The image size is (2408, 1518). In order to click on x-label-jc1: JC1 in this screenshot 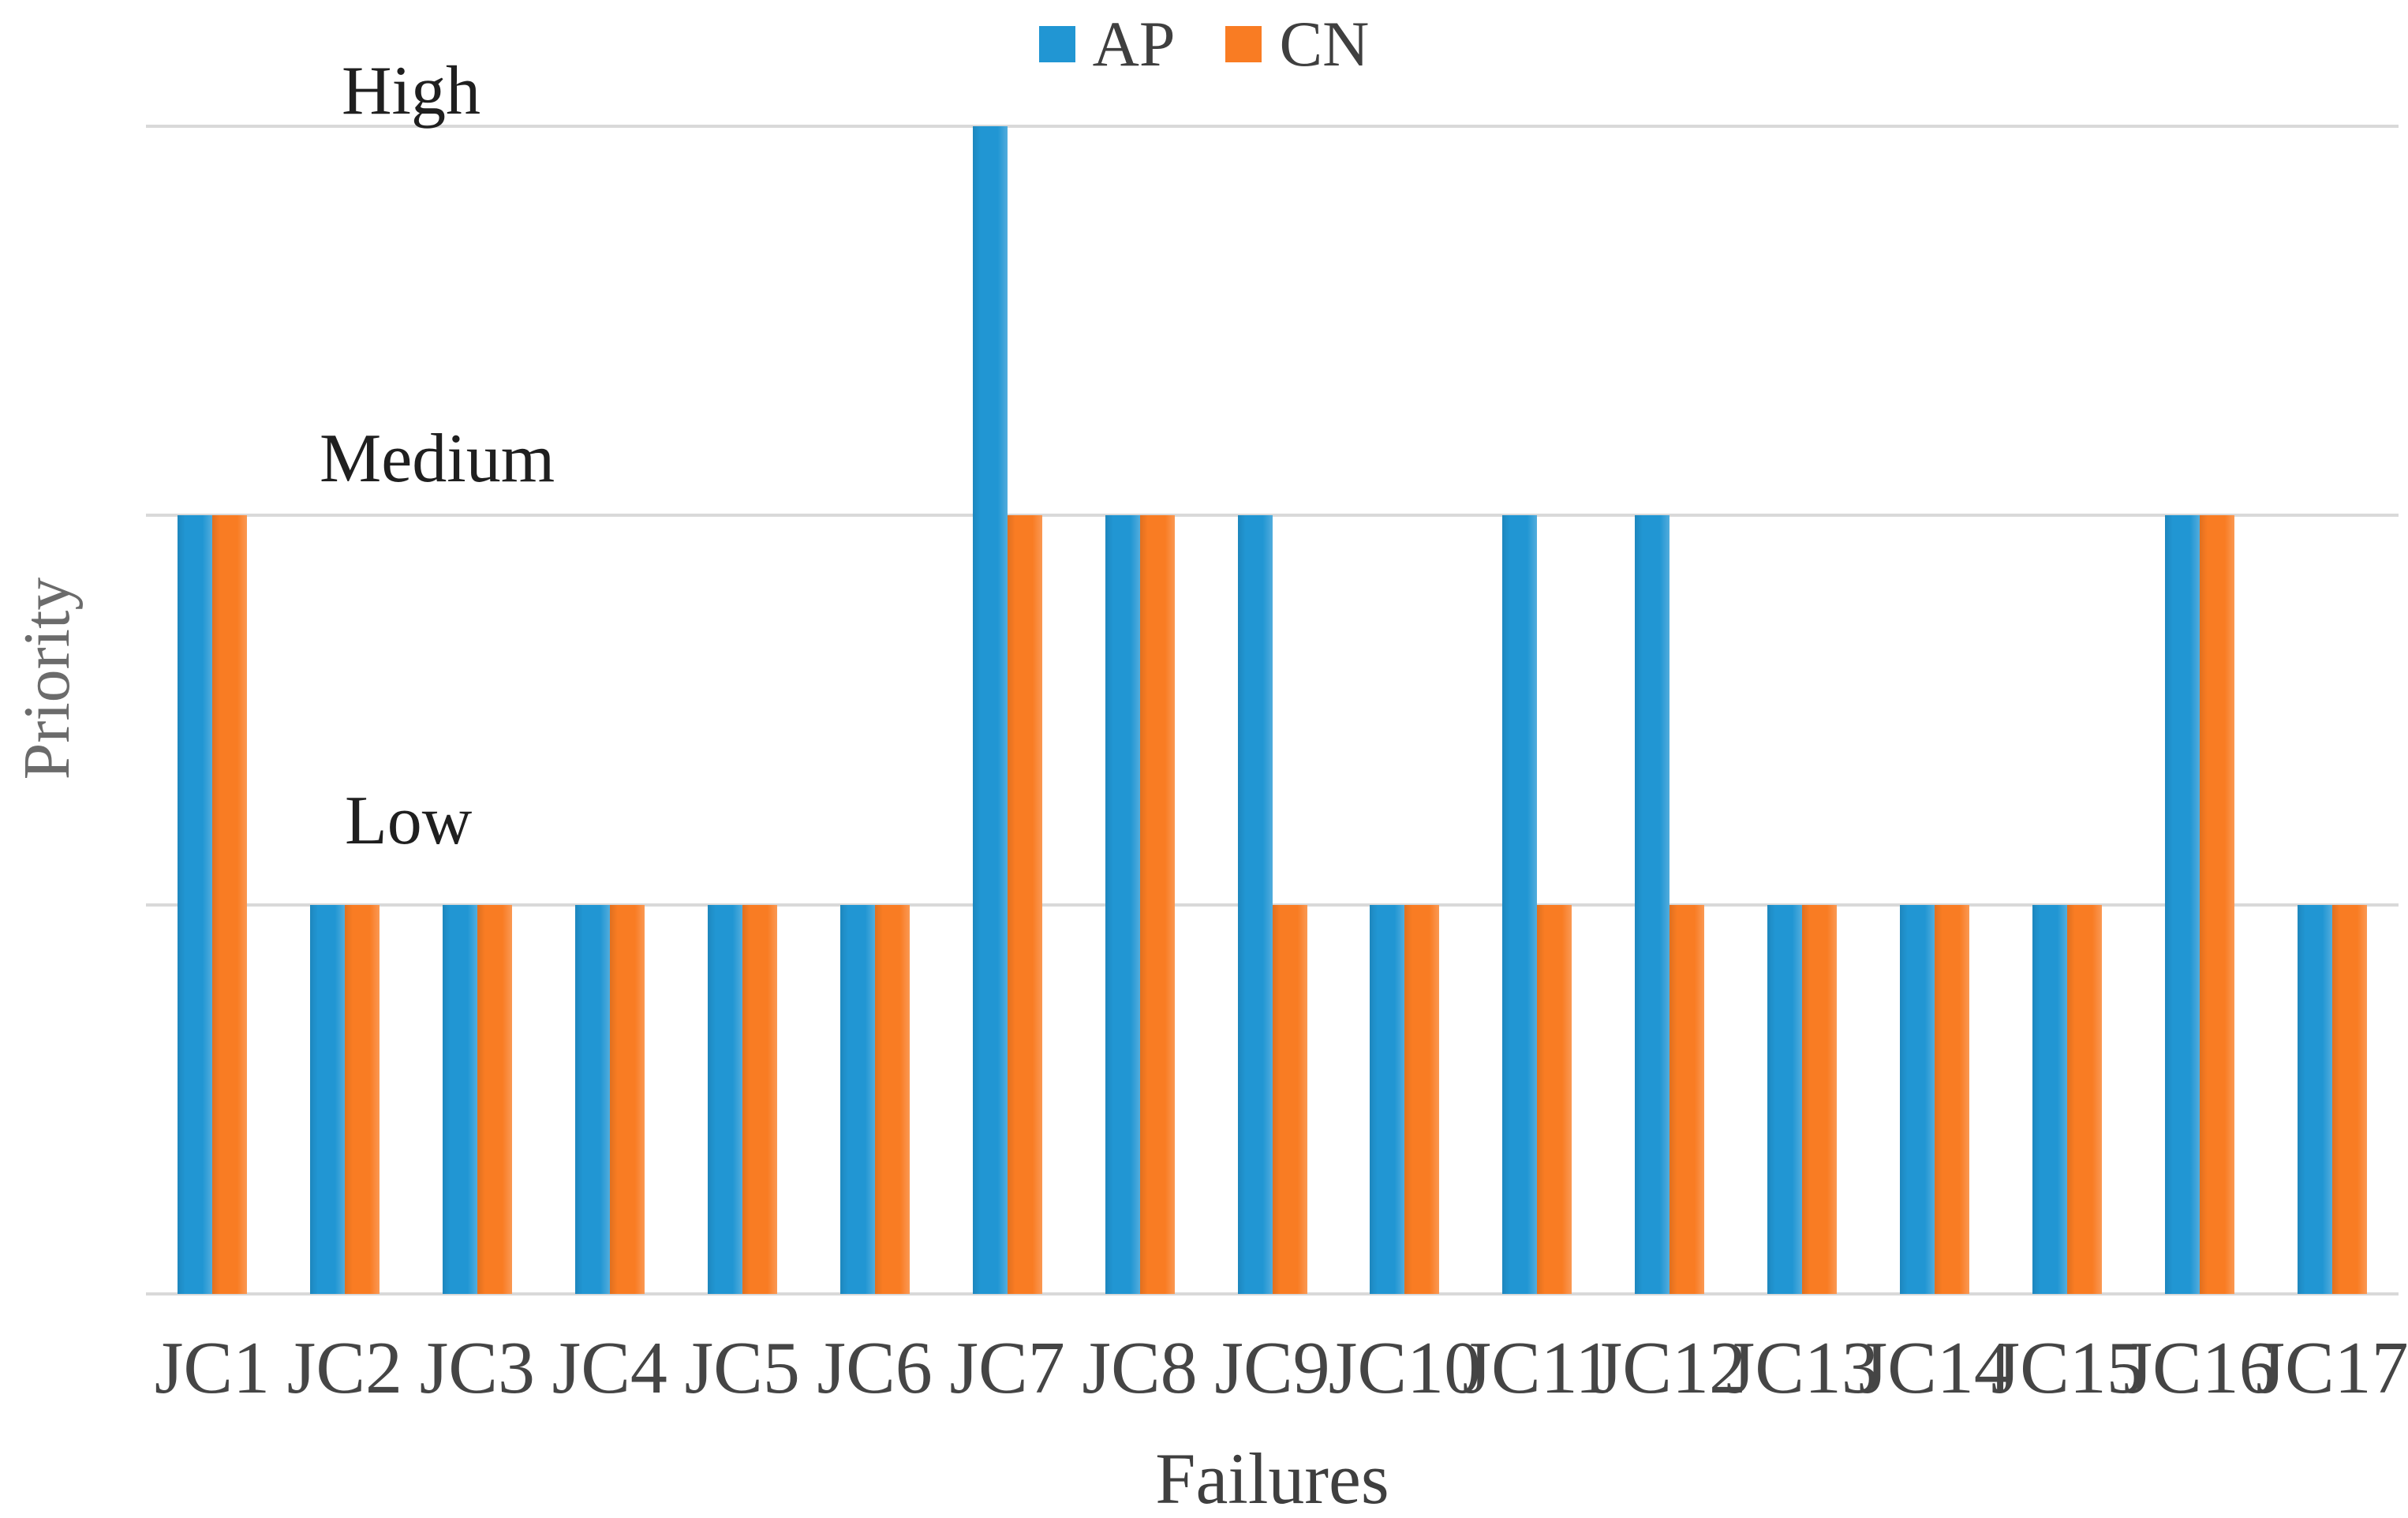, I will do `click(212, 1368)`.